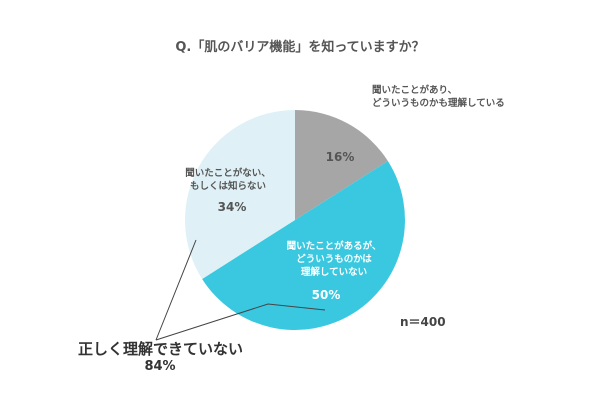  Describe the element at coordinates (326, 295) in the screenshot. I see `slice-percent-heard-not-understand: 50%` at that location.